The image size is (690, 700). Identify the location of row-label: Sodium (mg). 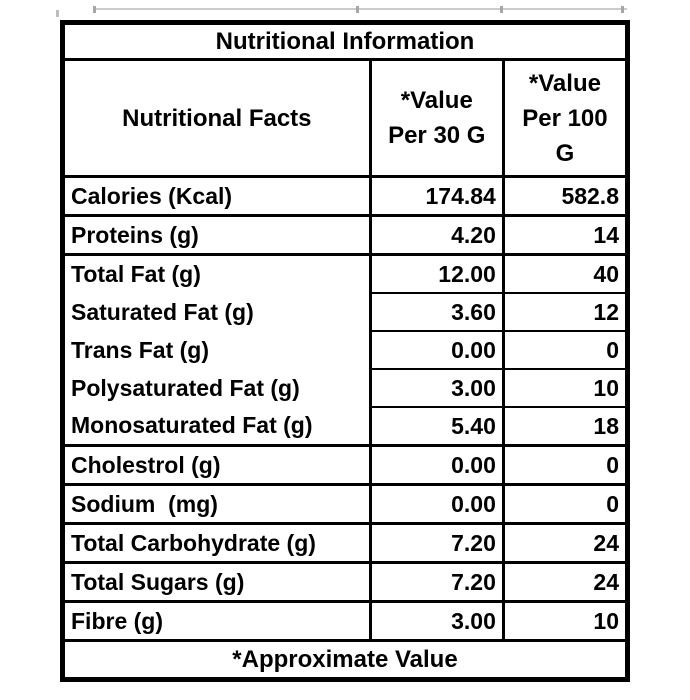
(216, 504).